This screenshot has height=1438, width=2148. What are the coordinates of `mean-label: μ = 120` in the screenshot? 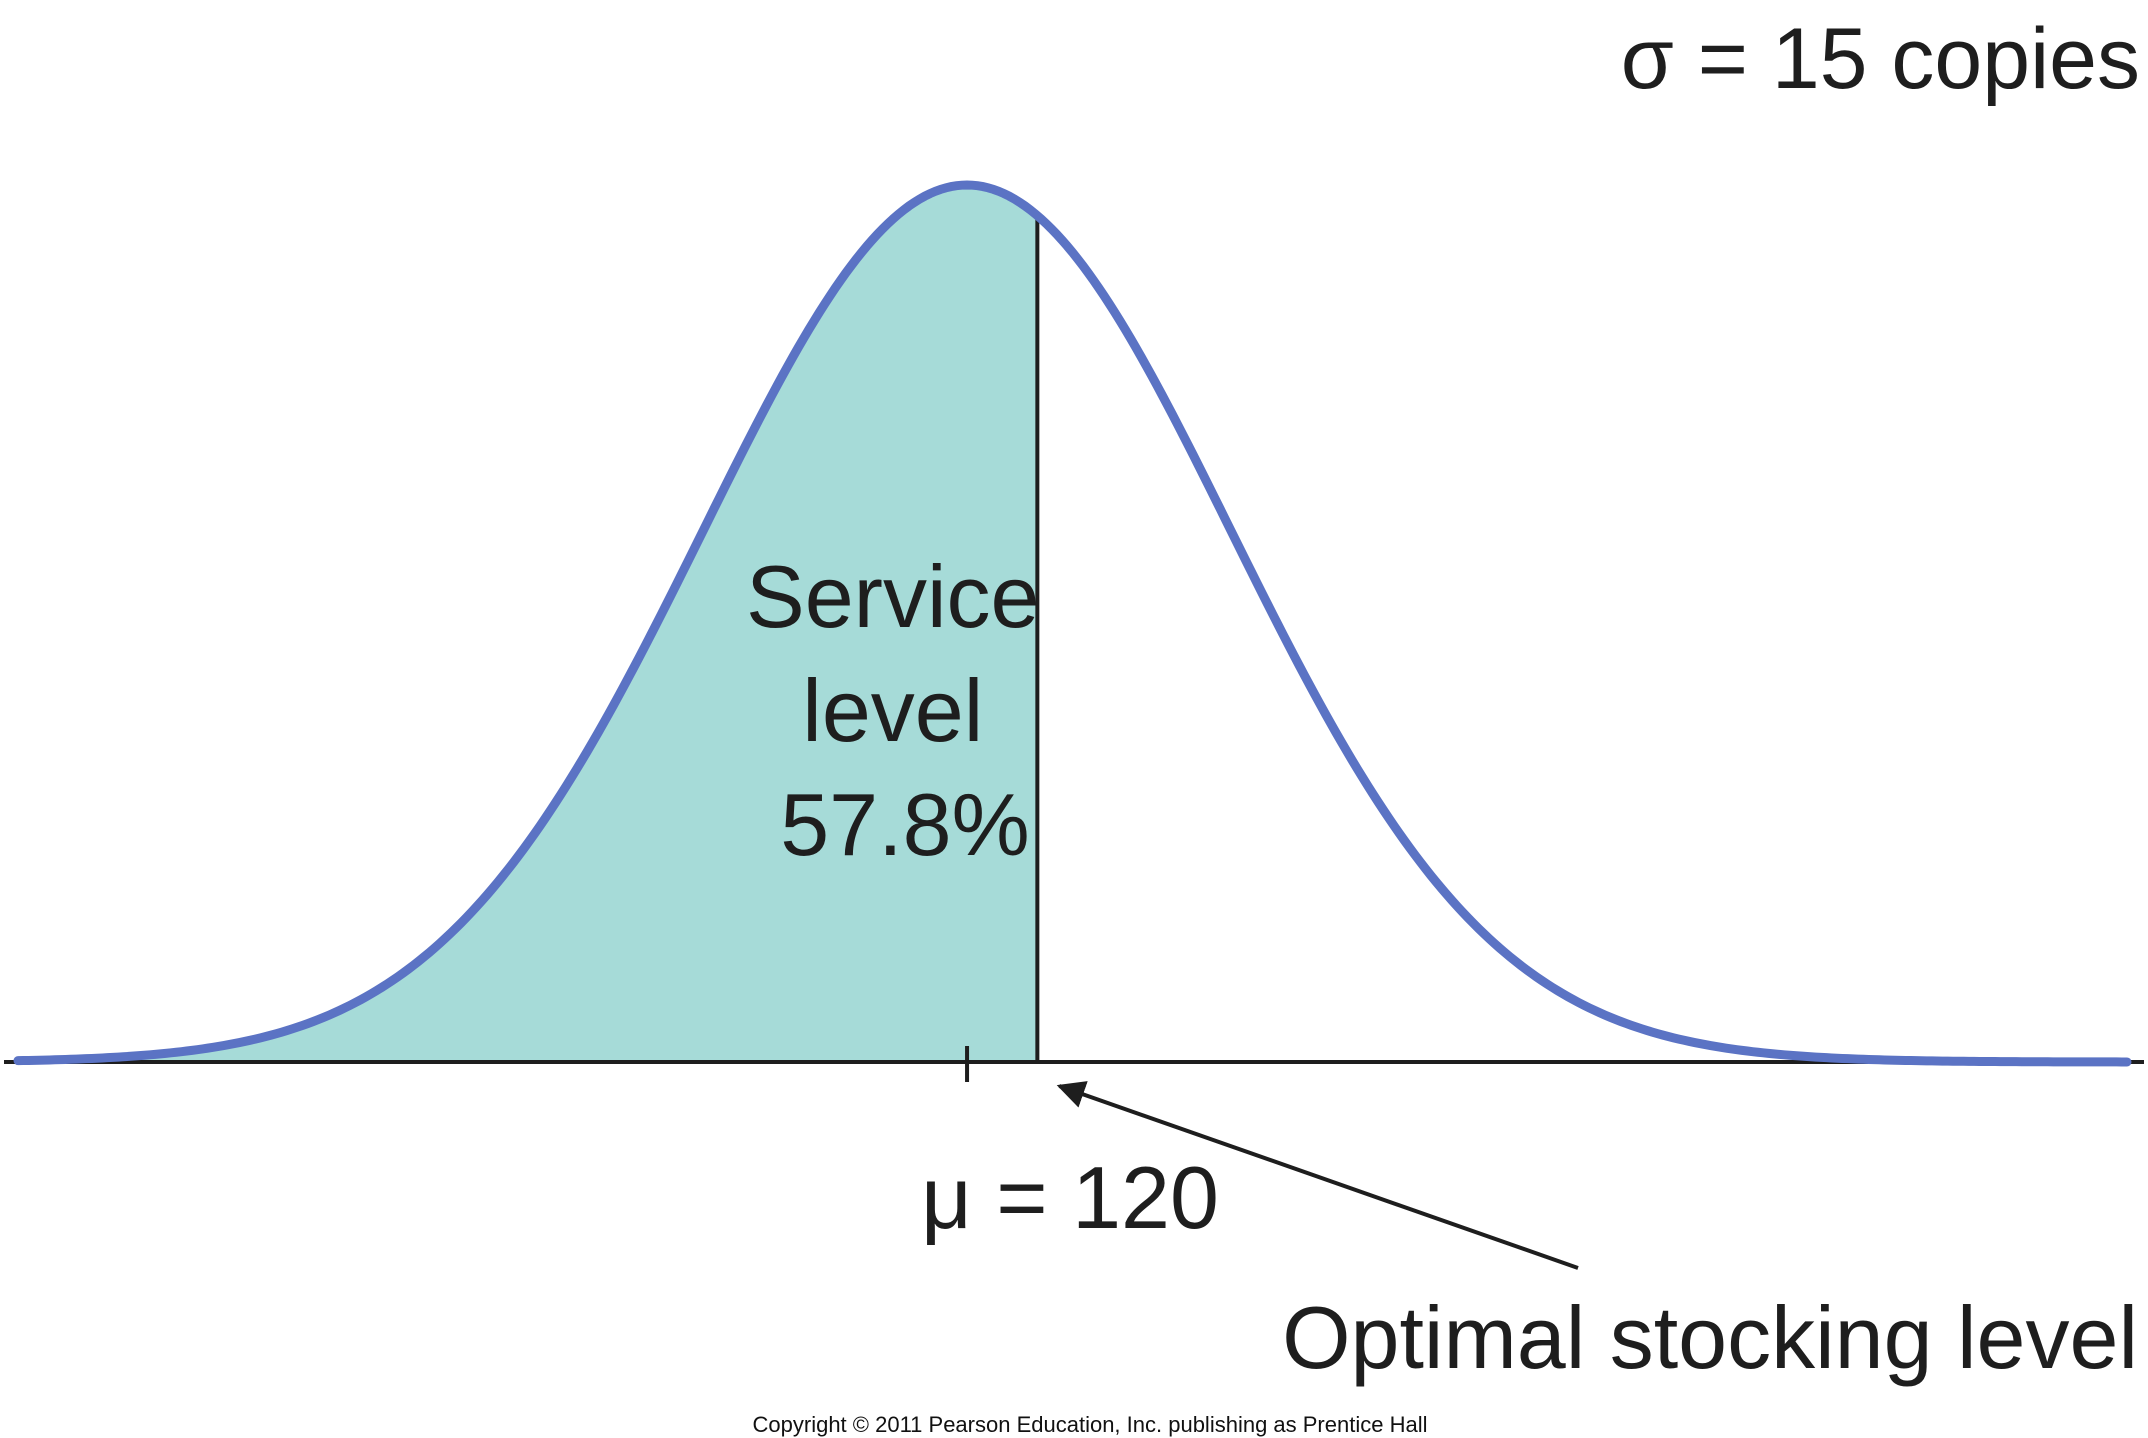 It's located at (1070, 1197).